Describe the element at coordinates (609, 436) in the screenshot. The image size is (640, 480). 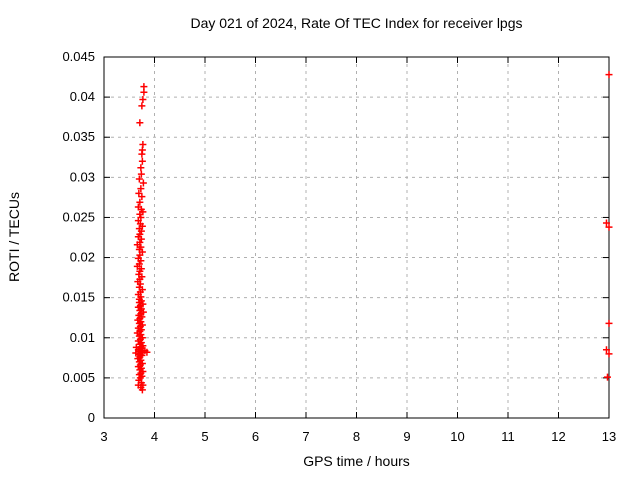
I see `x-tick-label: 13` at that location.